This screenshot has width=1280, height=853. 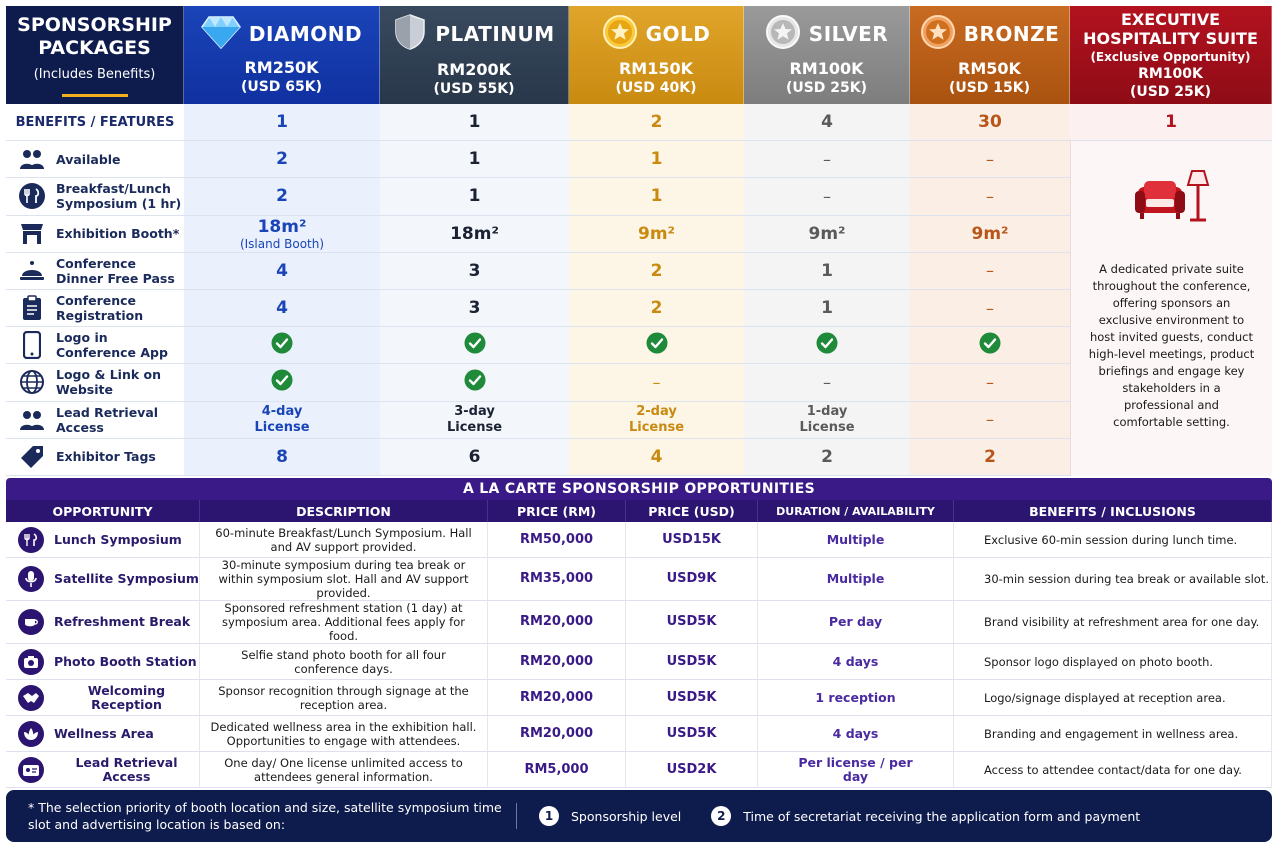 I want to click on opportunity-cell: Photo Booth Station, so click(x=103, y=662).